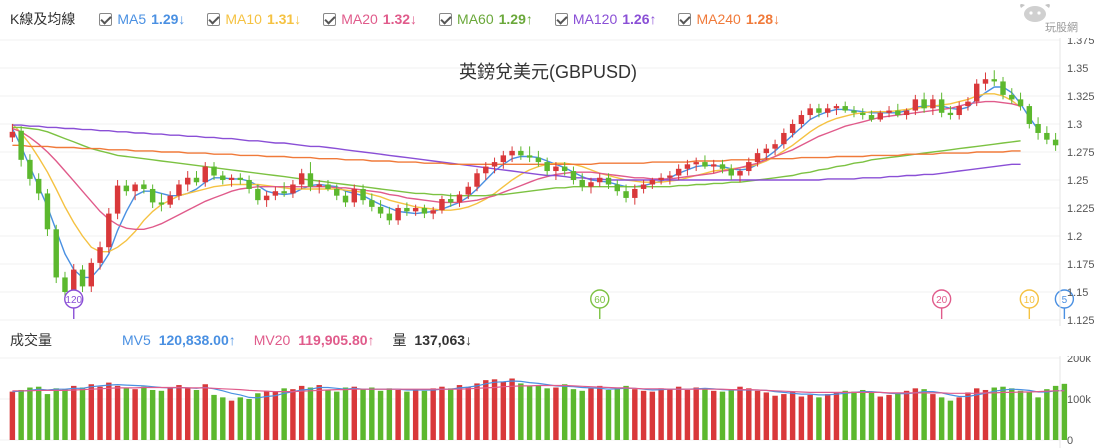 This screenshot has width=1110, height=448. Describe the element at coordinates (538, 409) in the screenshot. I see `volume-bars` at that location.